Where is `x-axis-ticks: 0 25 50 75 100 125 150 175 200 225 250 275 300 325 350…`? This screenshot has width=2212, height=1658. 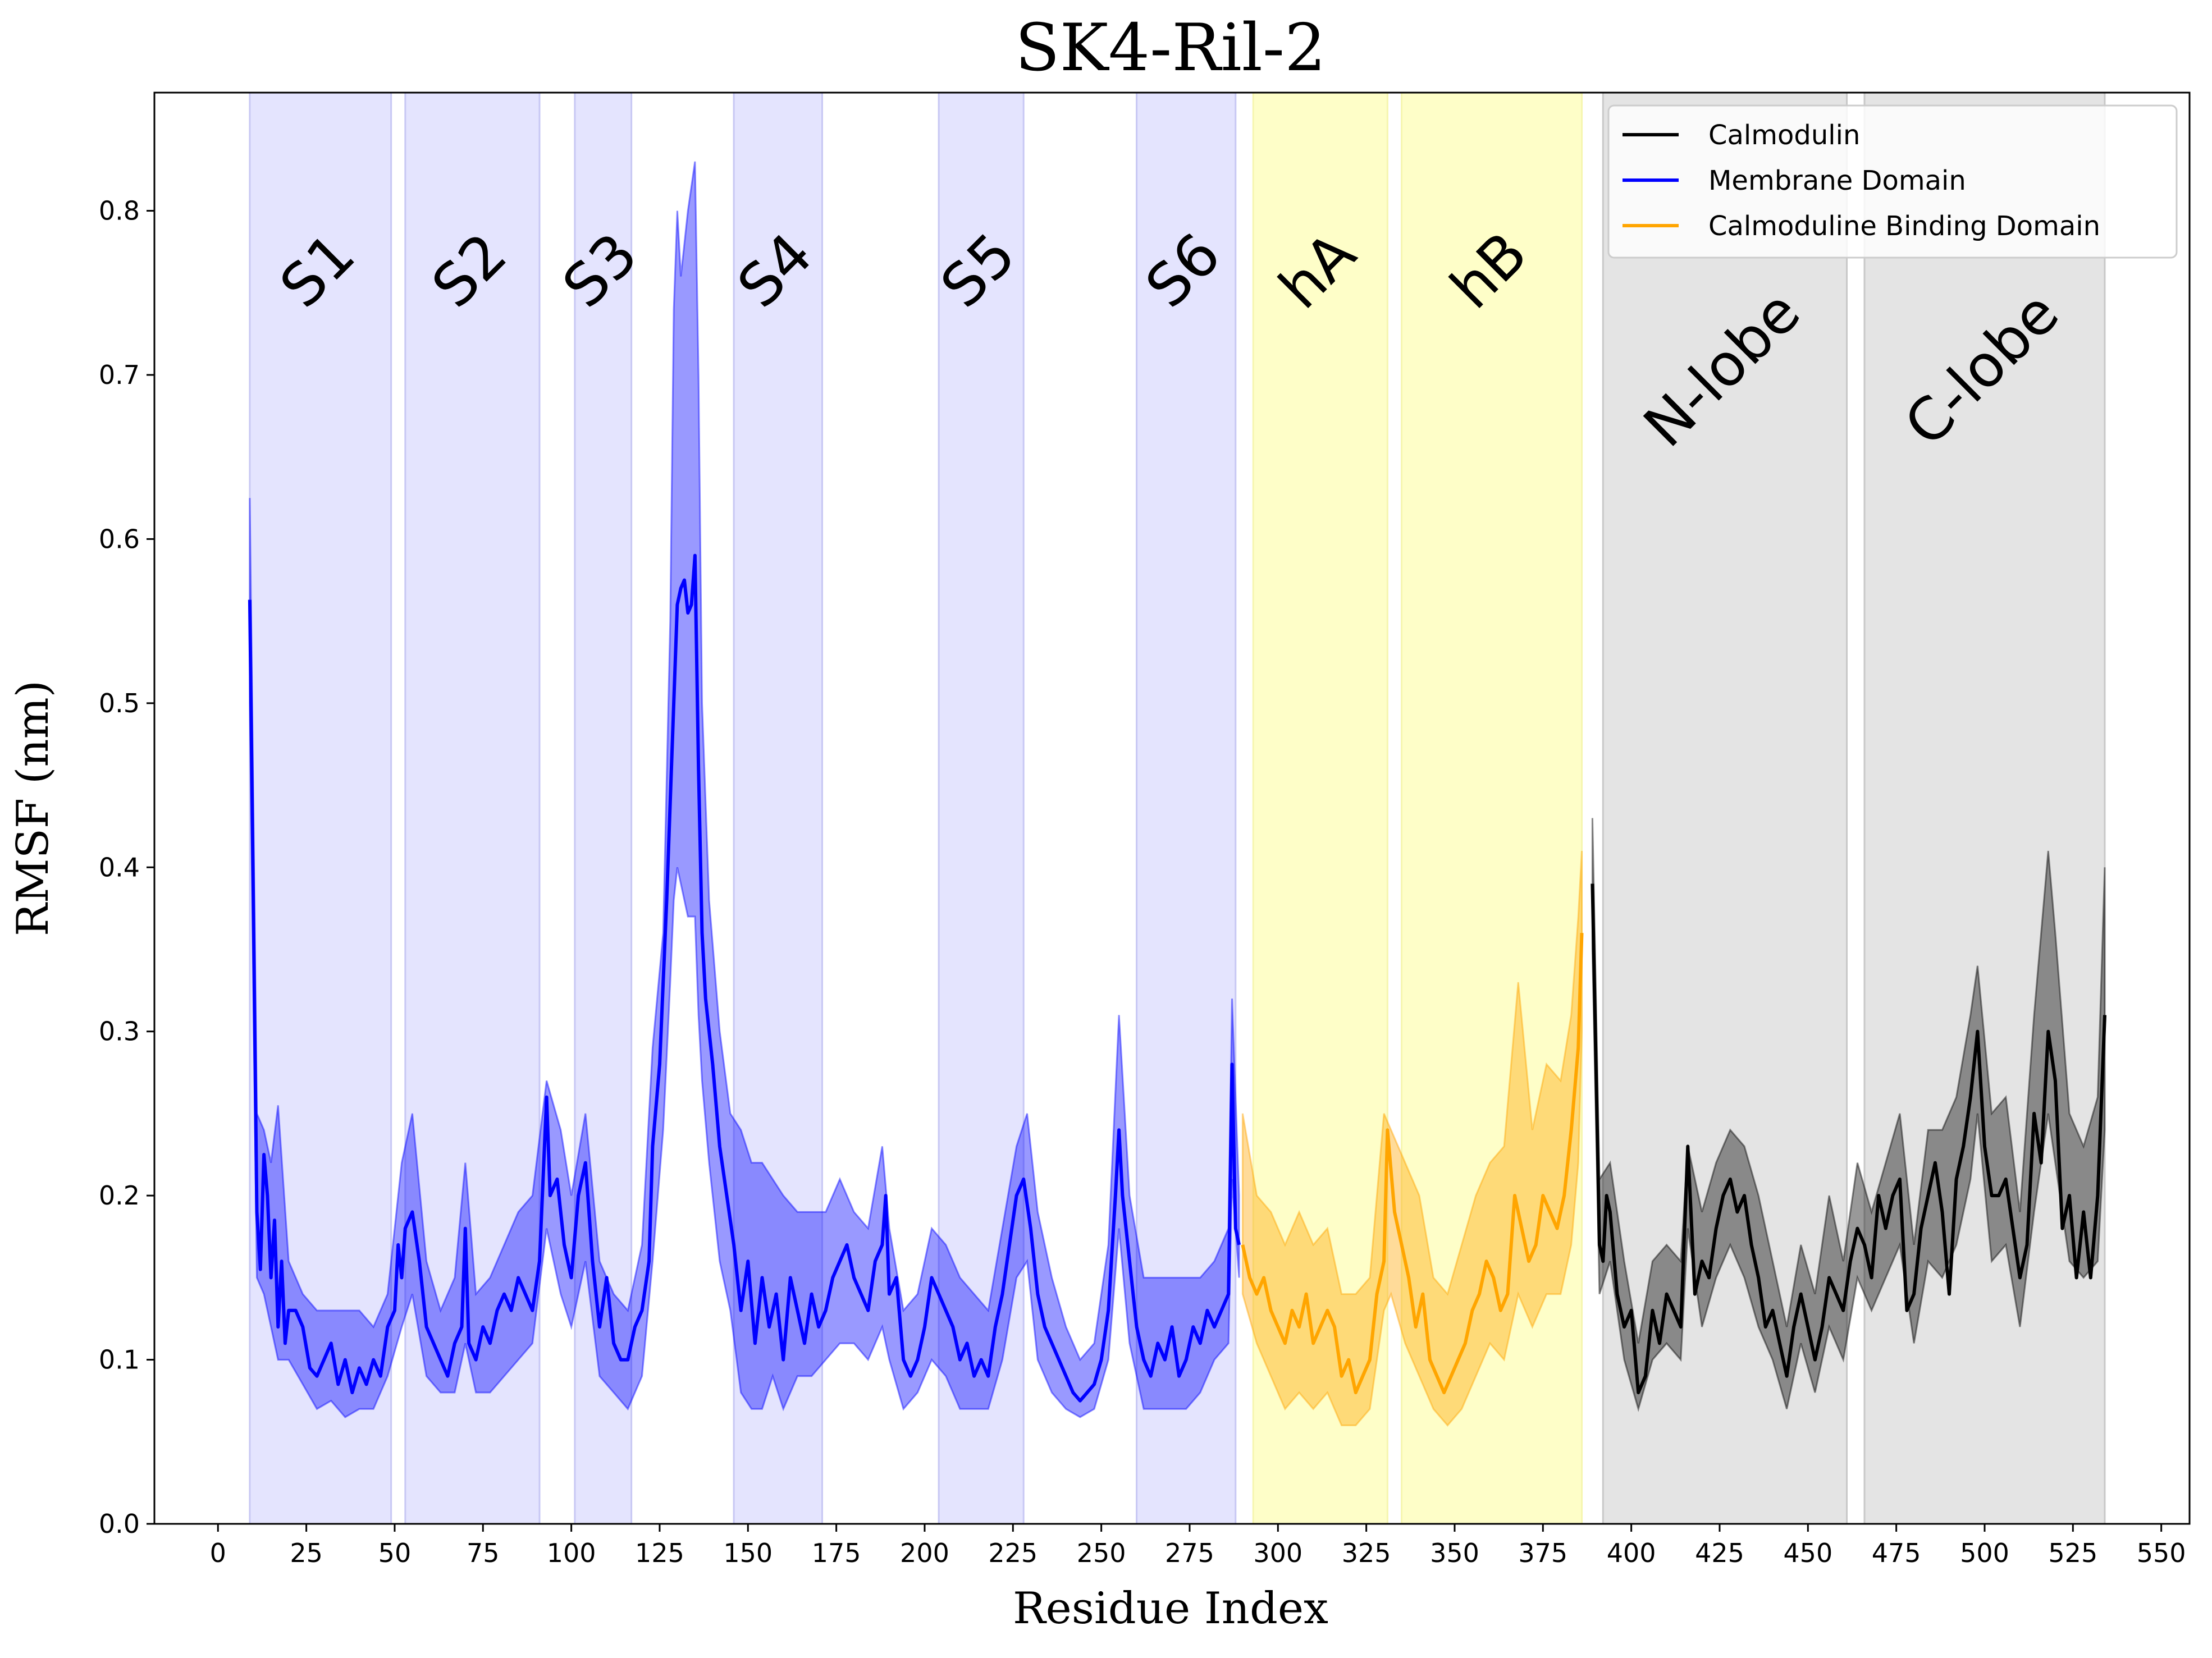
x-axis-ticks: 0 25 50 75 100 125 150 175 200 225 250 275 300 325 350… is located at coordinates (1198, 1546).